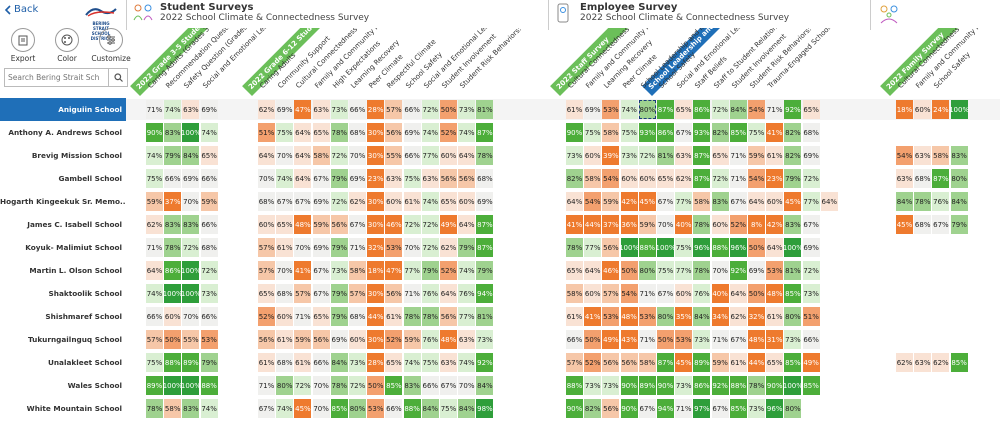 This screenshot has width=1000, height=426. What do you see at coordinates (303, 270) in the screenshot?
I see `score-cell: 41%` at bounding box center [303, 270].